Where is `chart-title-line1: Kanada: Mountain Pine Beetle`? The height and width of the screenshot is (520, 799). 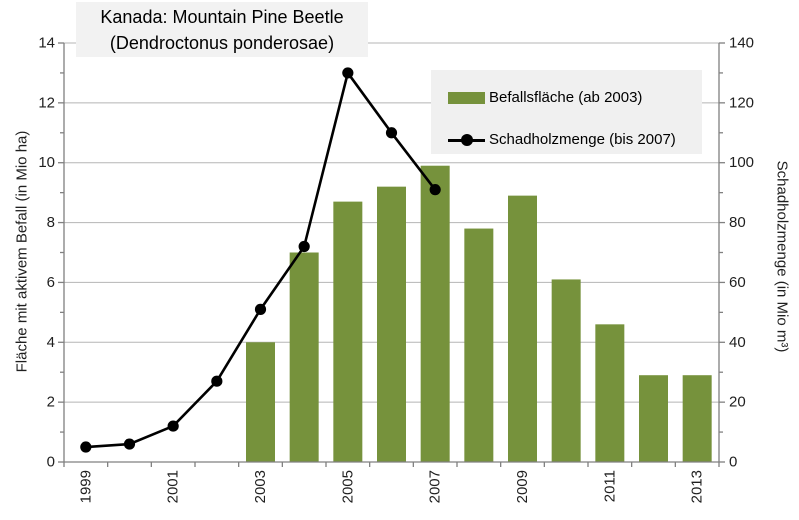 chart-title-line1: Kanada: Mountain Pine Beetle is located at coordinates (222, 17).